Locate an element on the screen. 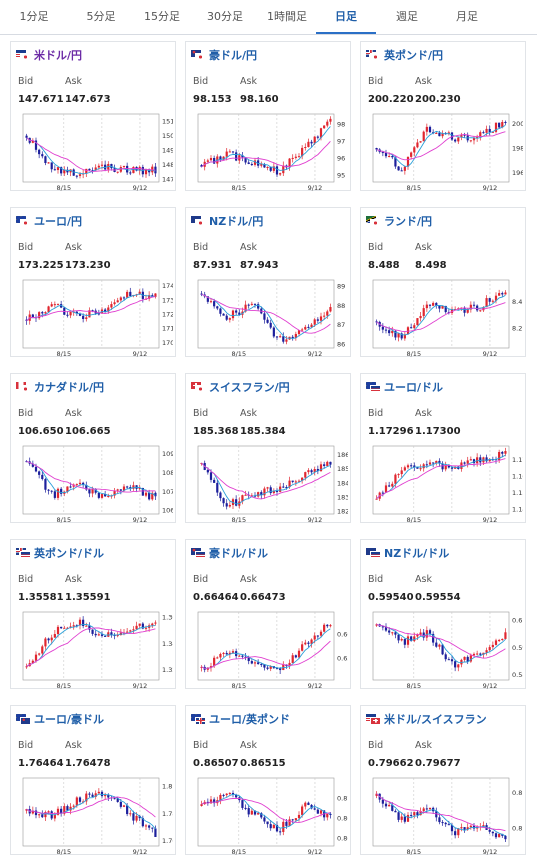 Image resolution: width=537 pixels, height=858 pixels. timeframe-tabs: 1分足 5分足 15分足 30分足 1時間足 日足 週足 月足 is located at coordinates (268, 17).